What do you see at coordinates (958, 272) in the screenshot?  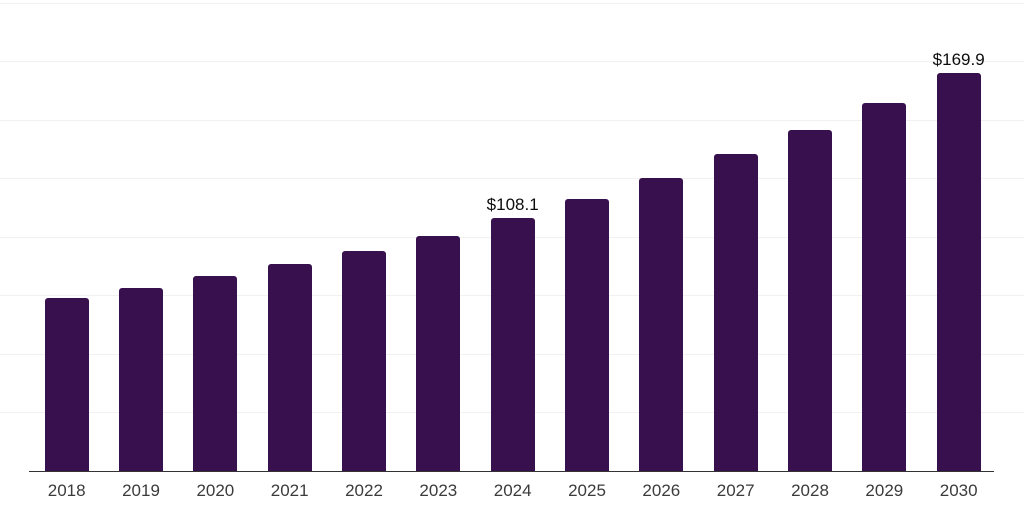 I see `bar-2030` at bounding box center [958, 272].